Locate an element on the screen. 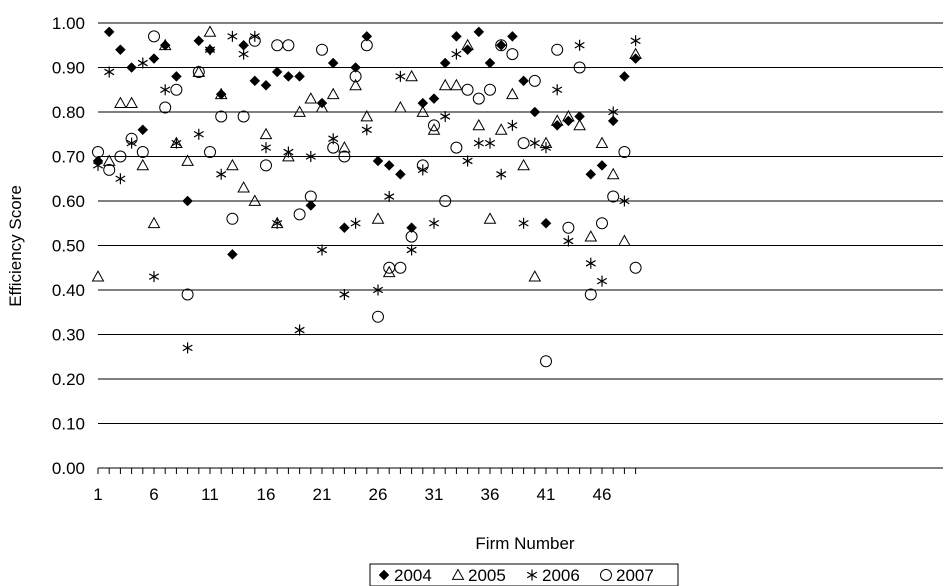  x-tick-label: 11 is located at coordinates (210, 494).